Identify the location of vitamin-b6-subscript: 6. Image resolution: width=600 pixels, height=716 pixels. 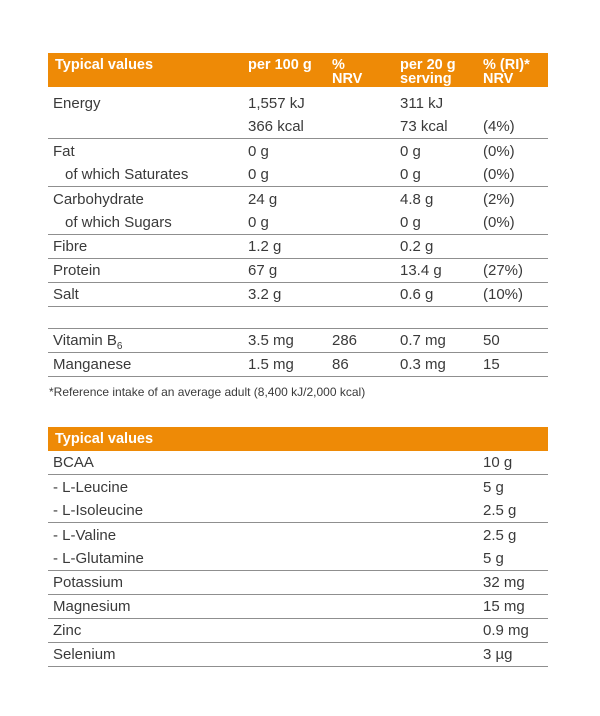
(119, 346).